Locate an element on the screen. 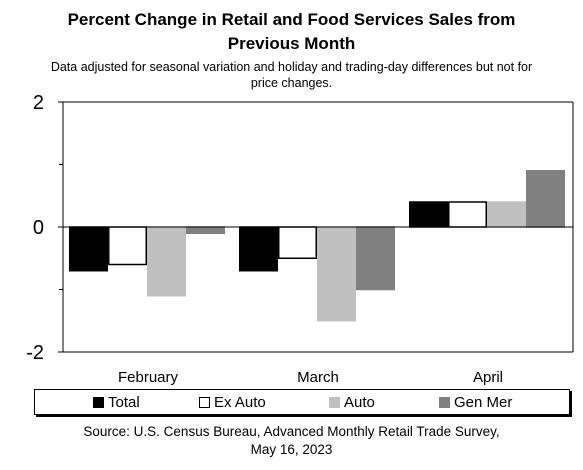 The height and width of the screenshot is (470, 583). bar-ex-auto-february is located at coordinates (127, 246).